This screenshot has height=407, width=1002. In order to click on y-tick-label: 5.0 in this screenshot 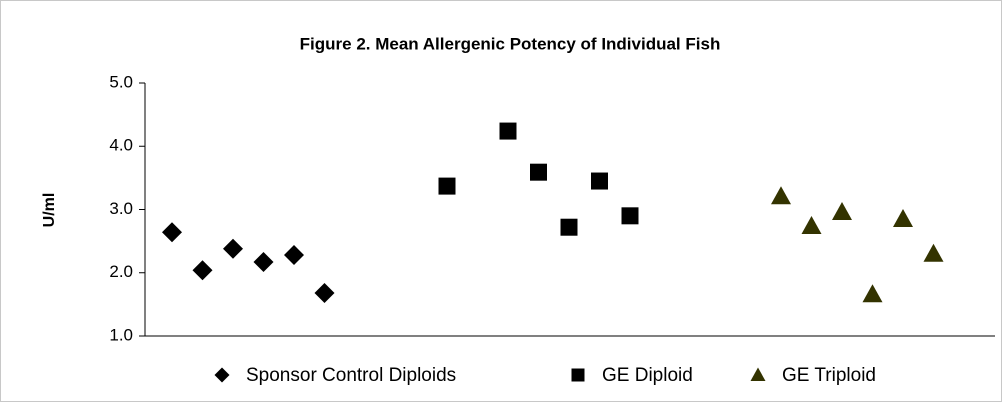, I will do `click(121, 81)`.